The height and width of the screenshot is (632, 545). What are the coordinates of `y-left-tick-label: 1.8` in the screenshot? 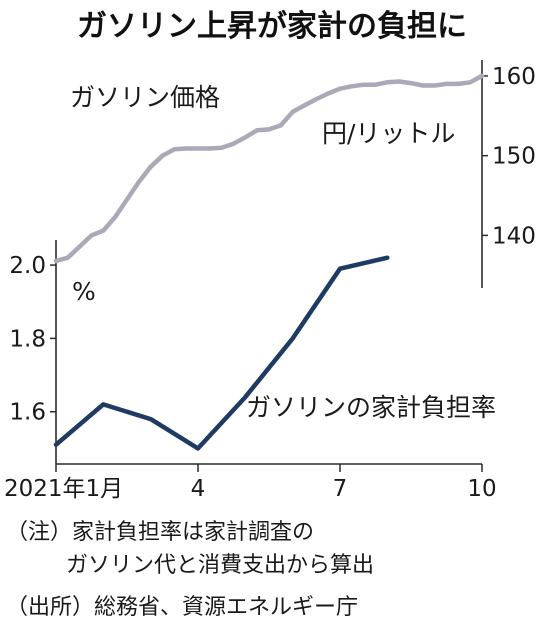 It's located at (27, 339).